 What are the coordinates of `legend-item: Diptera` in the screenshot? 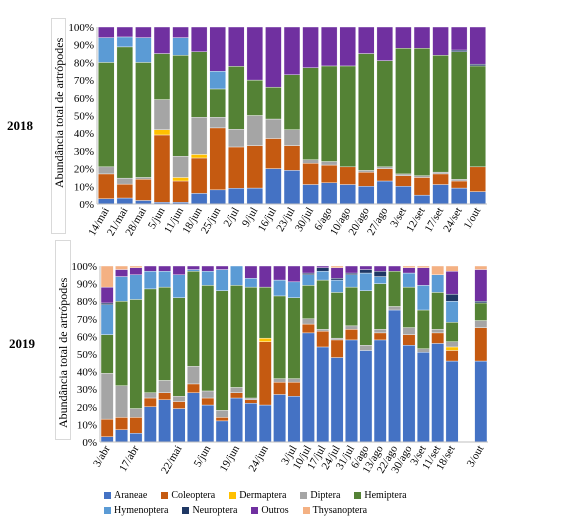 It's located at (320, 495).